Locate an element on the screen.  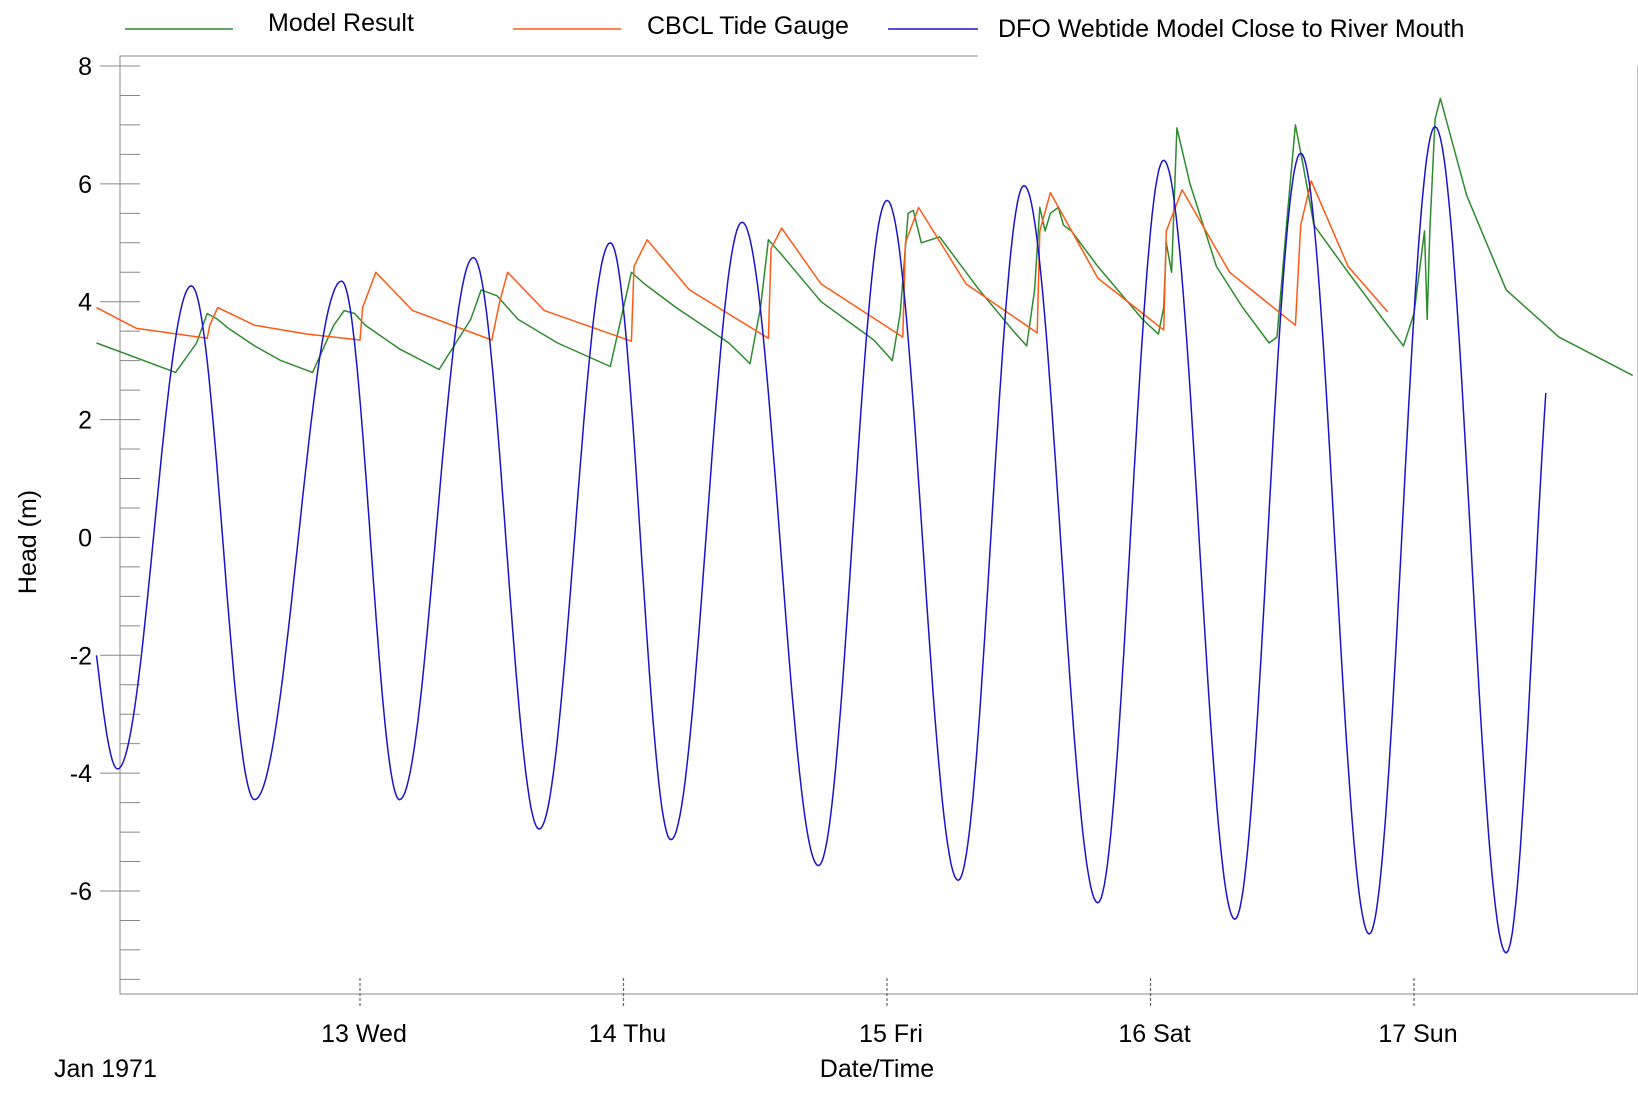
y-tick-label: 2 is located at coordinates (85, 421).